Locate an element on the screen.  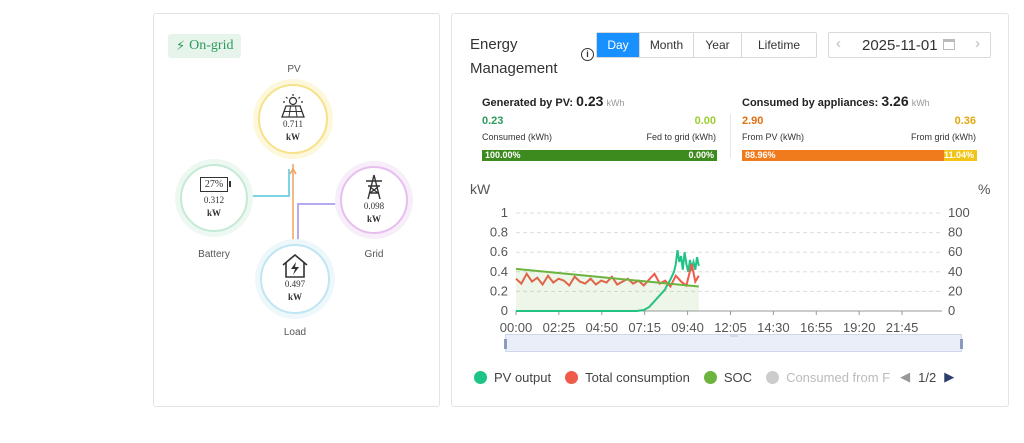
pv-consumed-value: 0.23 is located at coordinates (493, 121).